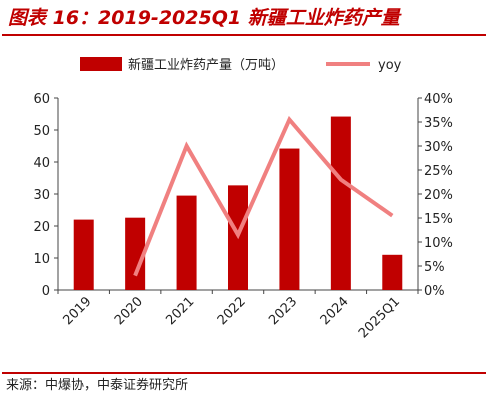  What do you see at coordinates (283, 311) in the screenshot?
I see `x-tick-label: 2023` at bounding box center [283, 311].